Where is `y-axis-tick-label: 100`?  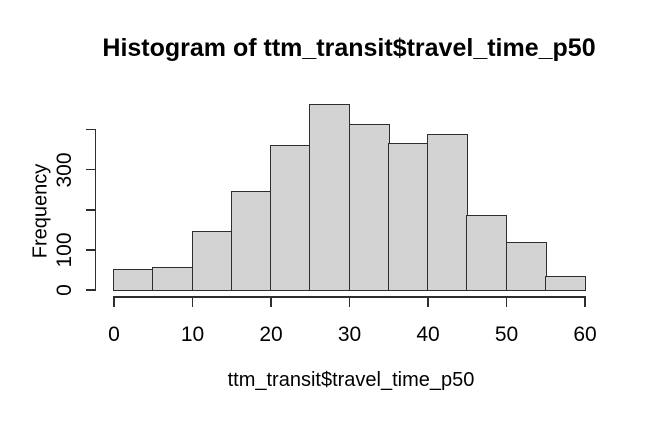 y-axis-tick-label: 100 is located at coordinates (64, 250).